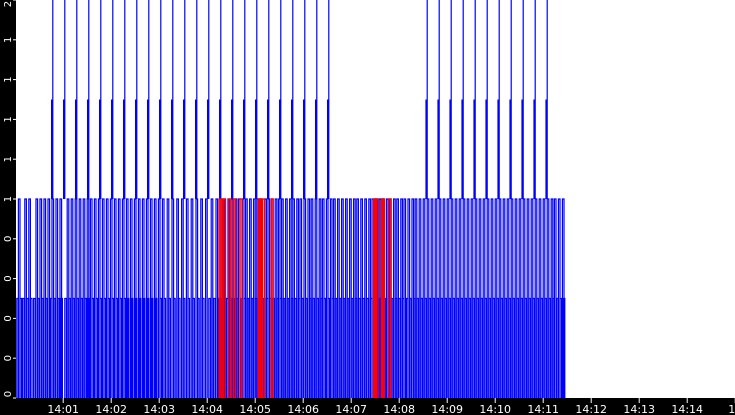  What do you see at coordinates (399, 409) in the screenshot?
I see `x-tick-label: 14:08` at bounding box center [399, 409].